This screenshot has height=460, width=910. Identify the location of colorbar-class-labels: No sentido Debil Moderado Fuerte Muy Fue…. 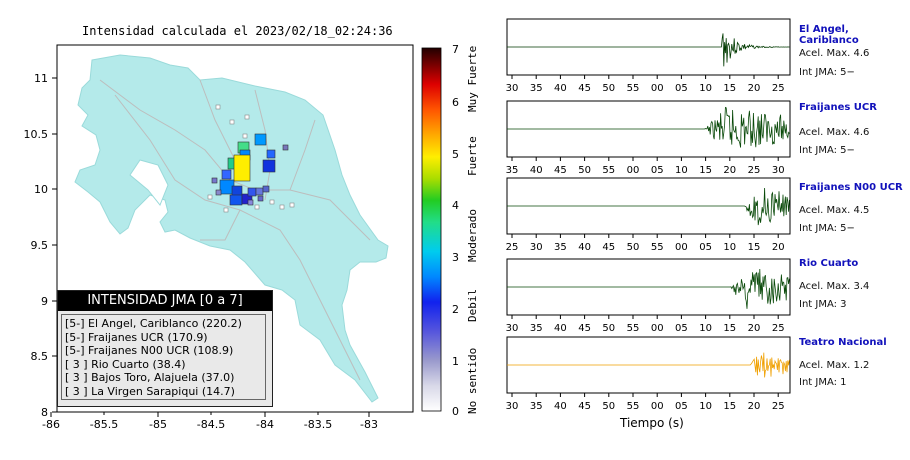
(472, 230).